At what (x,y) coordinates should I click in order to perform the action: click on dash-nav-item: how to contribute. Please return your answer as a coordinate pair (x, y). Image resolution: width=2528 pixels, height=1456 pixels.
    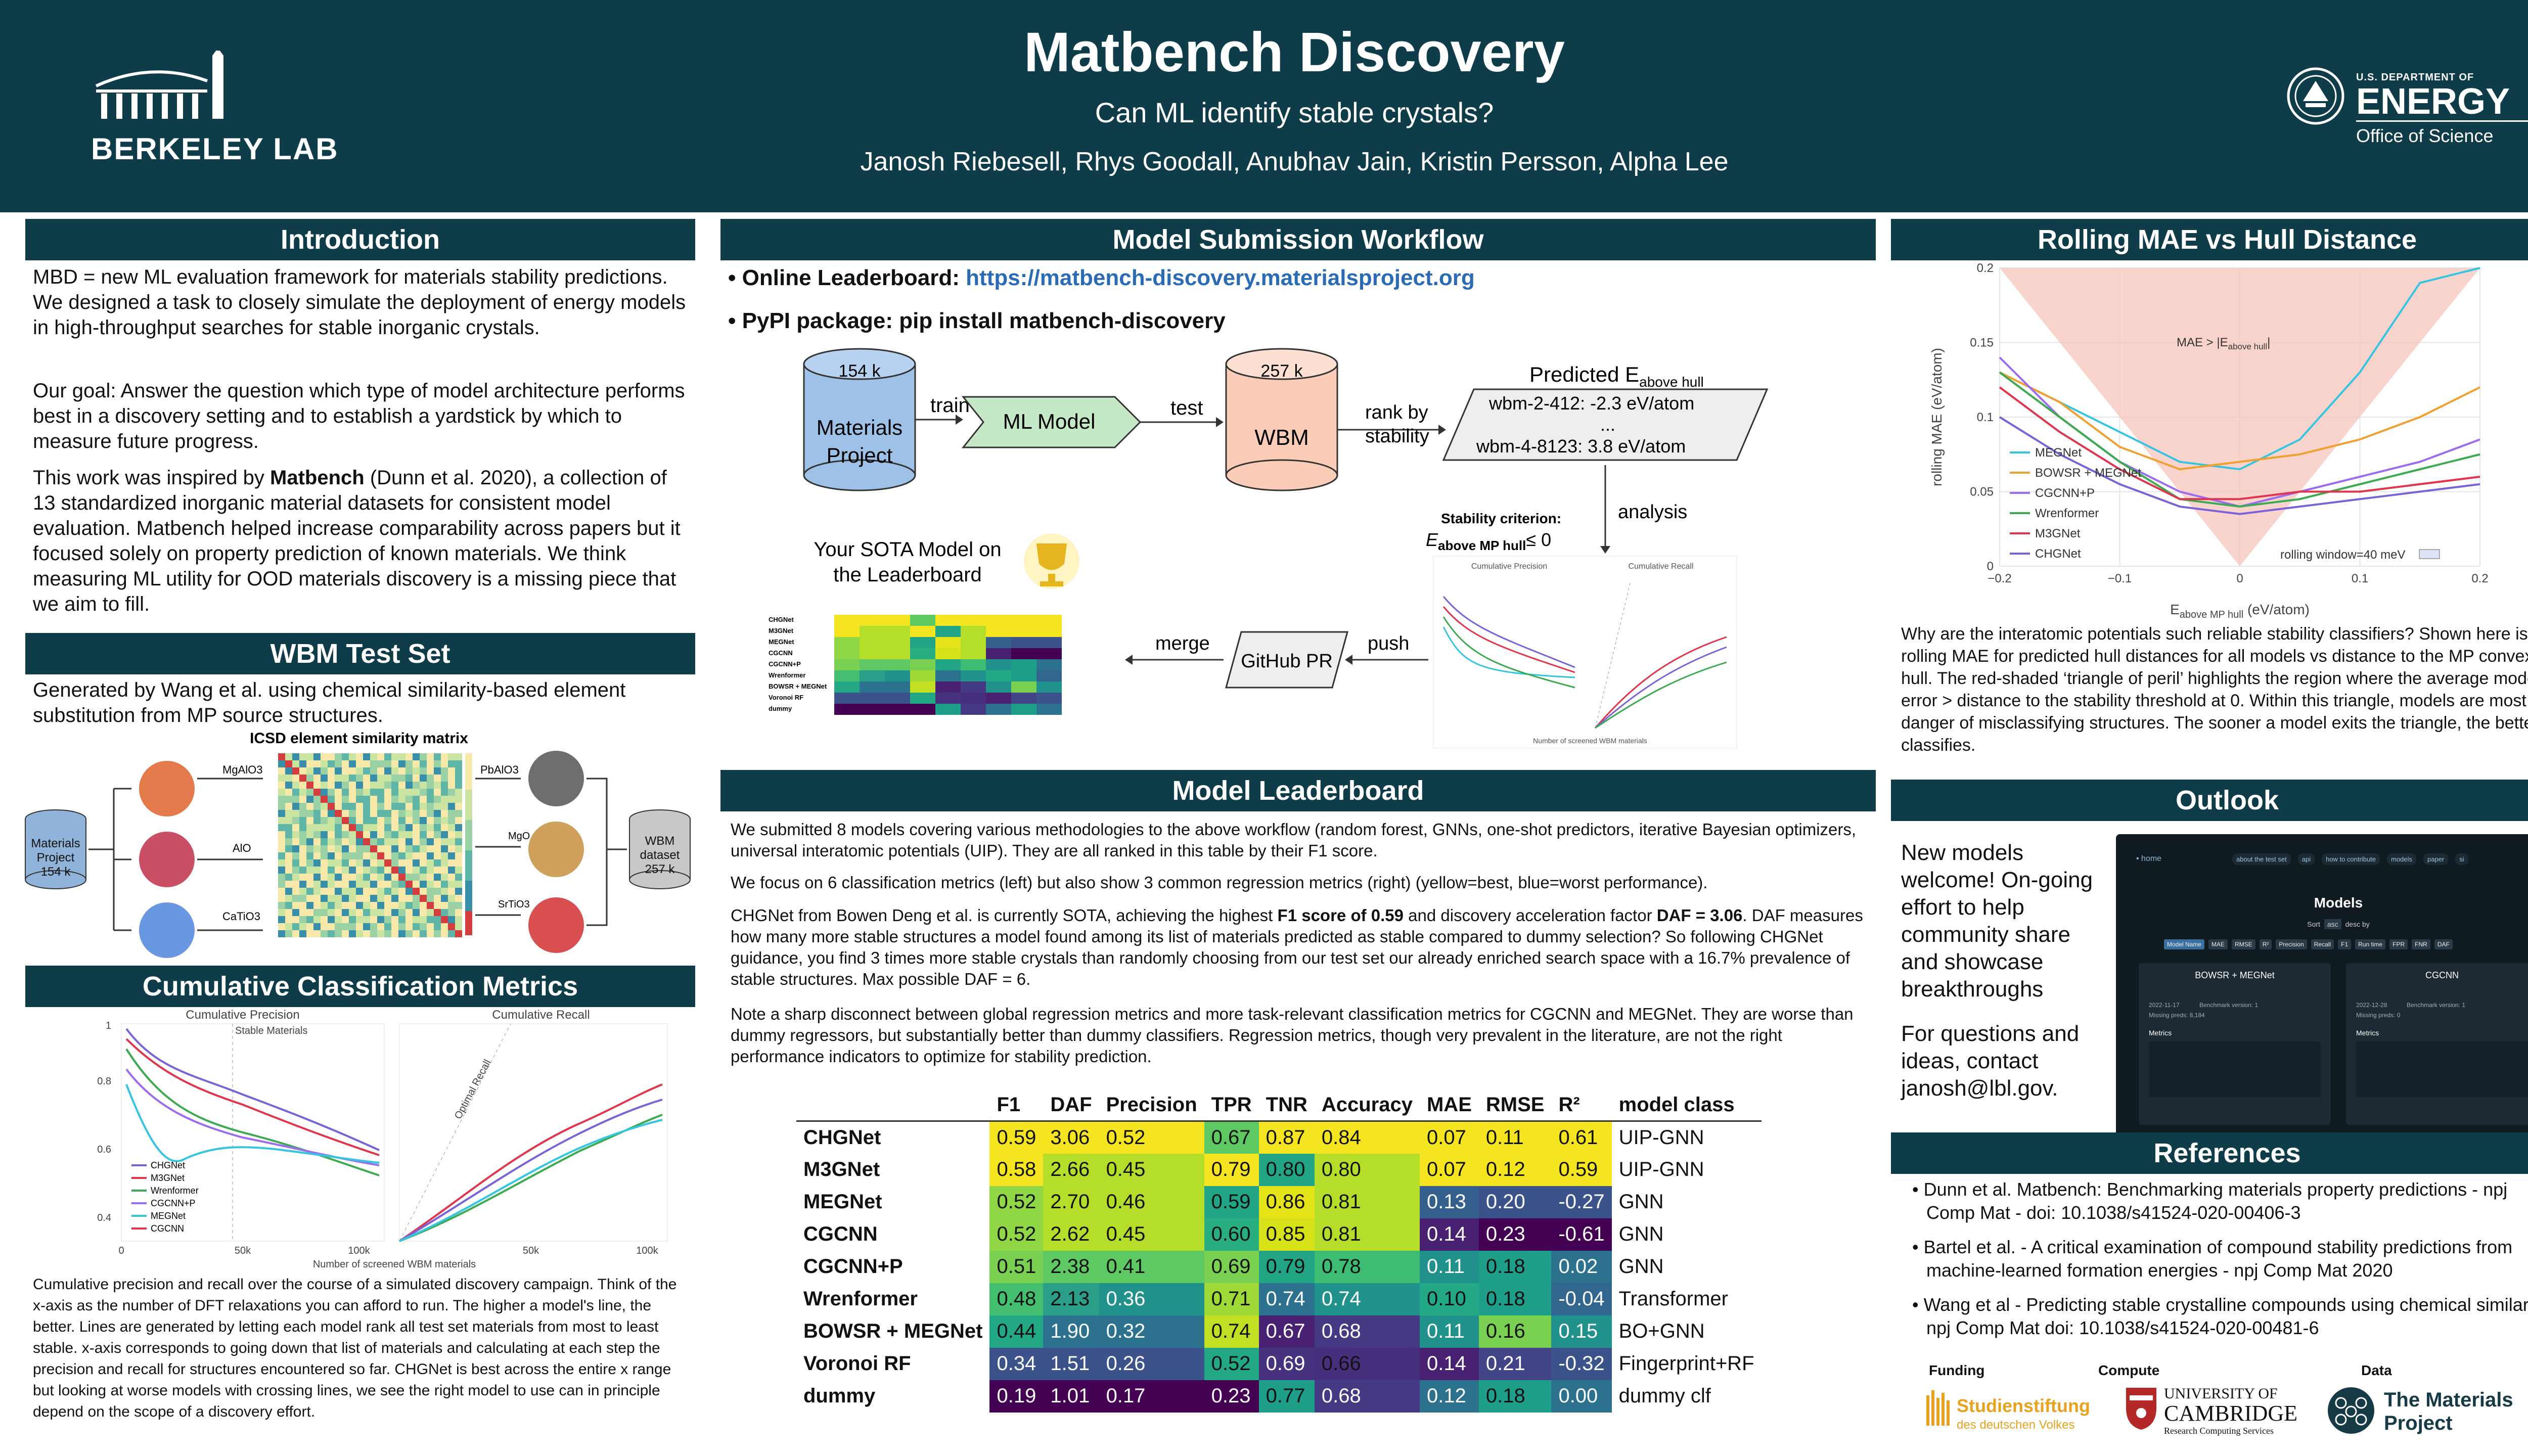
    Looking at the image, I should click on (2351, 859).